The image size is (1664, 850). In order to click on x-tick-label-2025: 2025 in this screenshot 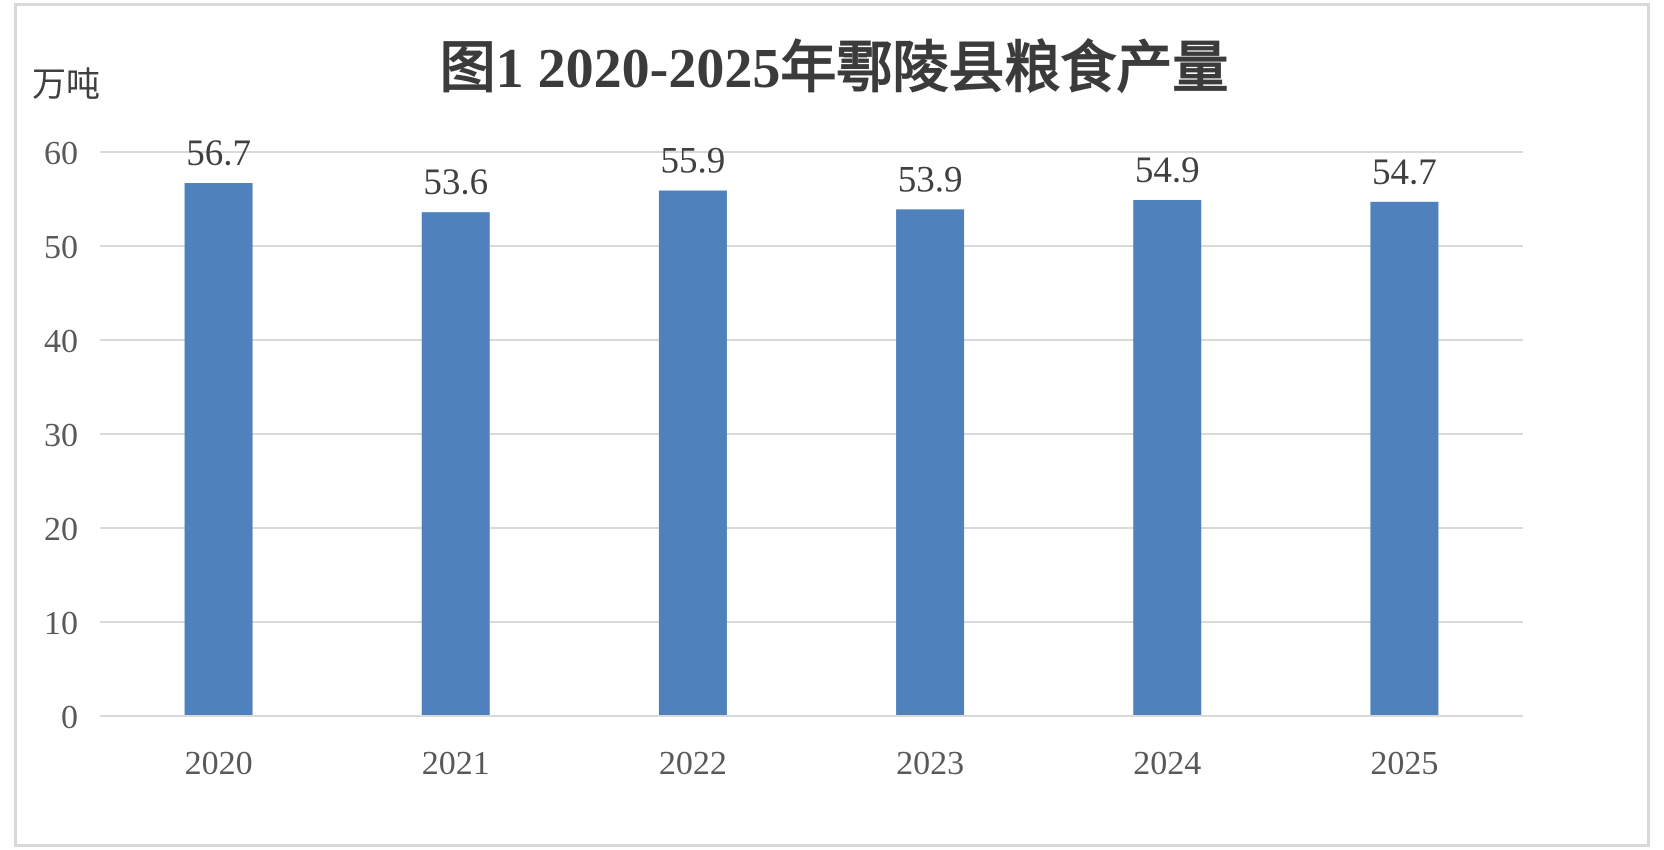, I will do `click(1404, 763)`.